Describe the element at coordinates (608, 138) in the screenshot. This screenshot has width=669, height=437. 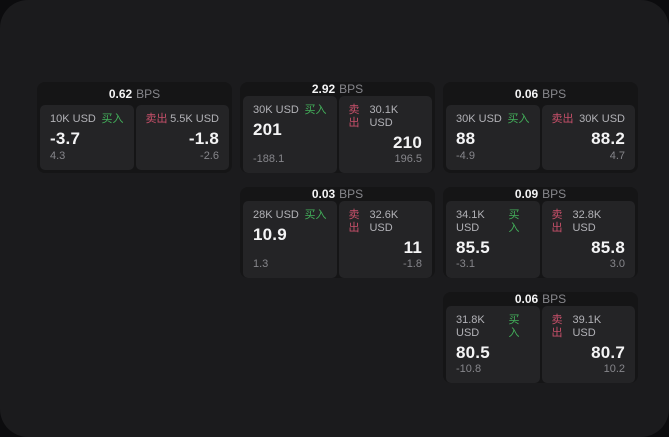
I see `sell-price: 88.2` at that location.